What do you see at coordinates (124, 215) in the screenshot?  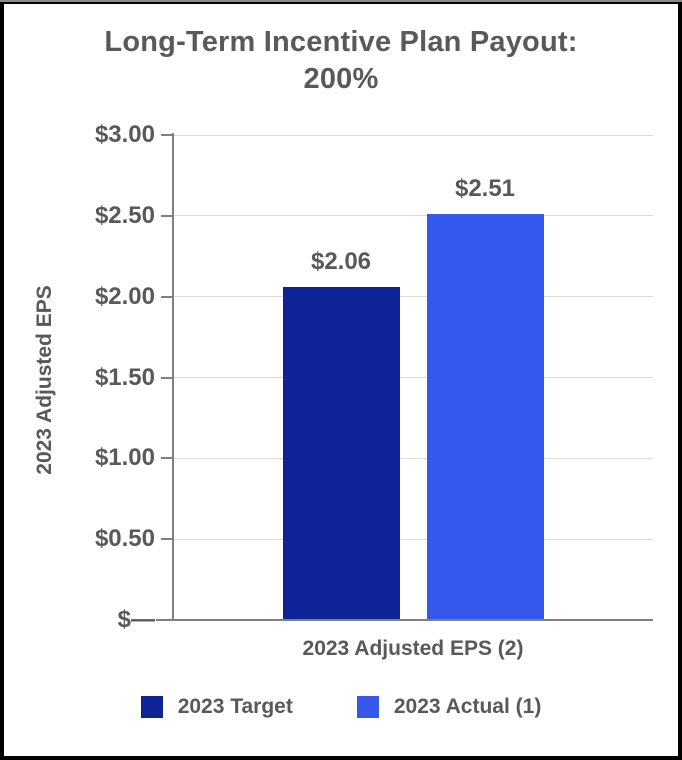 I see `y-axis-tick-label: $2.50` at bounding box center [124, 215].